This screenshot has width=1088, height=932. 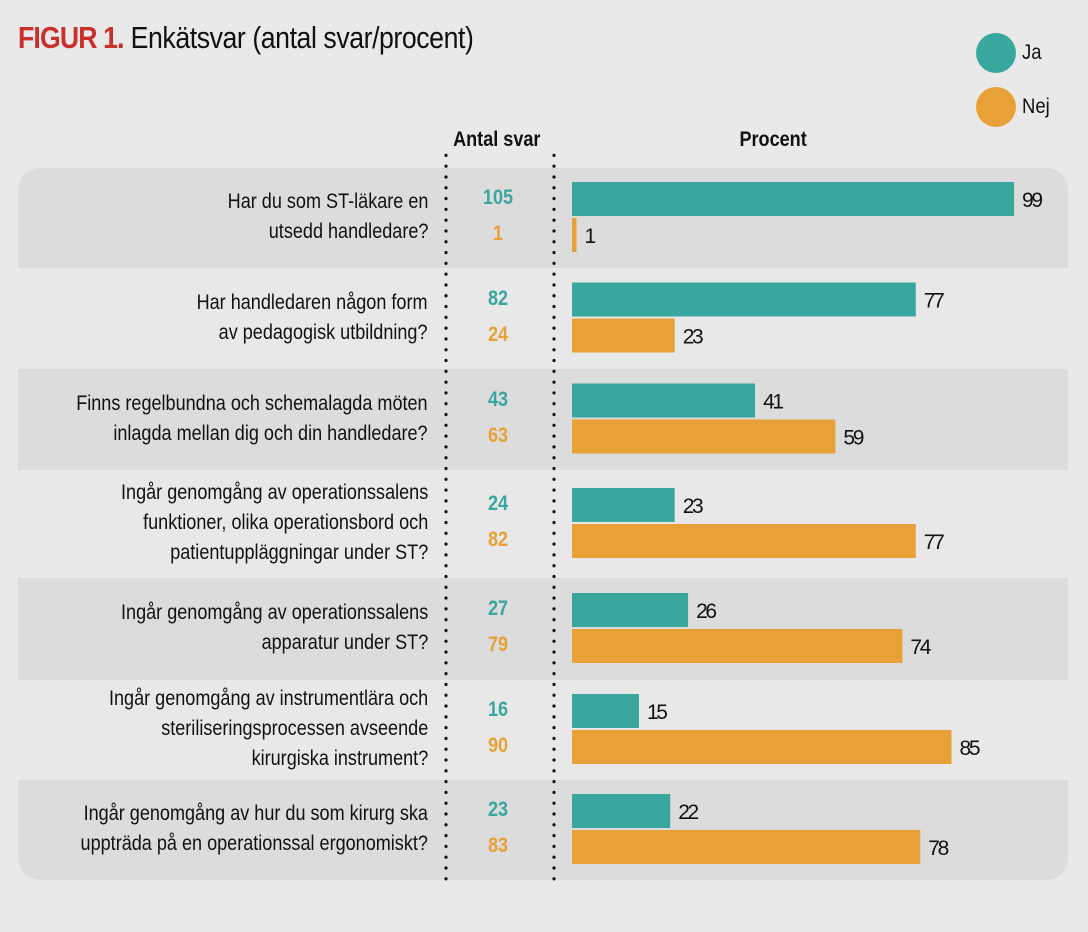 What do you see at coordinates (255, 813) in the screenshot?
I see `question-line: Ingår genomgång av hur du som kirurg ska` at bounding box center [255, 813].